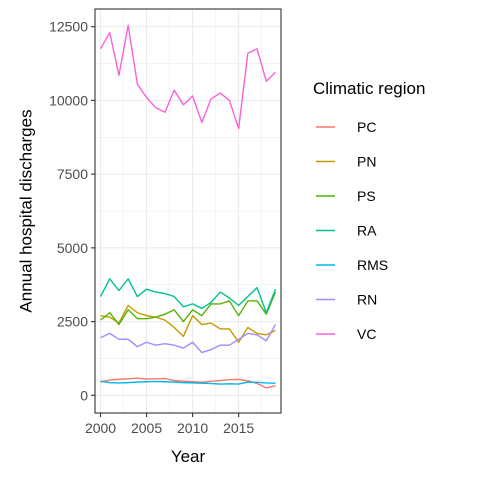  What do you see at coordinates (25, 210) in the screenshot?
I see `y-axis-title: Annual hospital discharges` at bounding box center [25, 210].